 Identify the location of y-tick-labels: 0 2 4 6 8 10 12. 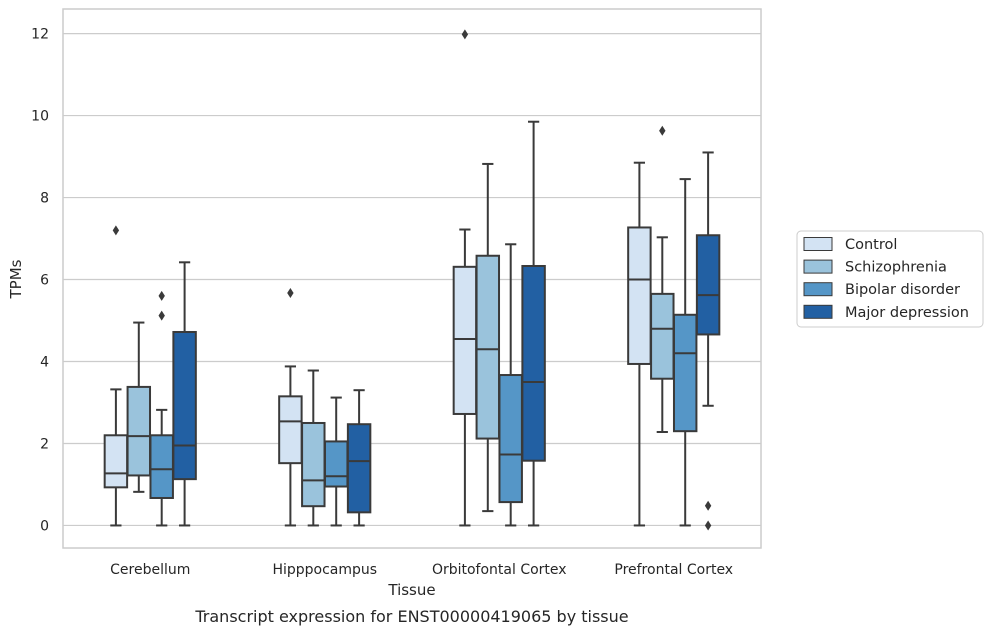
(40, 281).